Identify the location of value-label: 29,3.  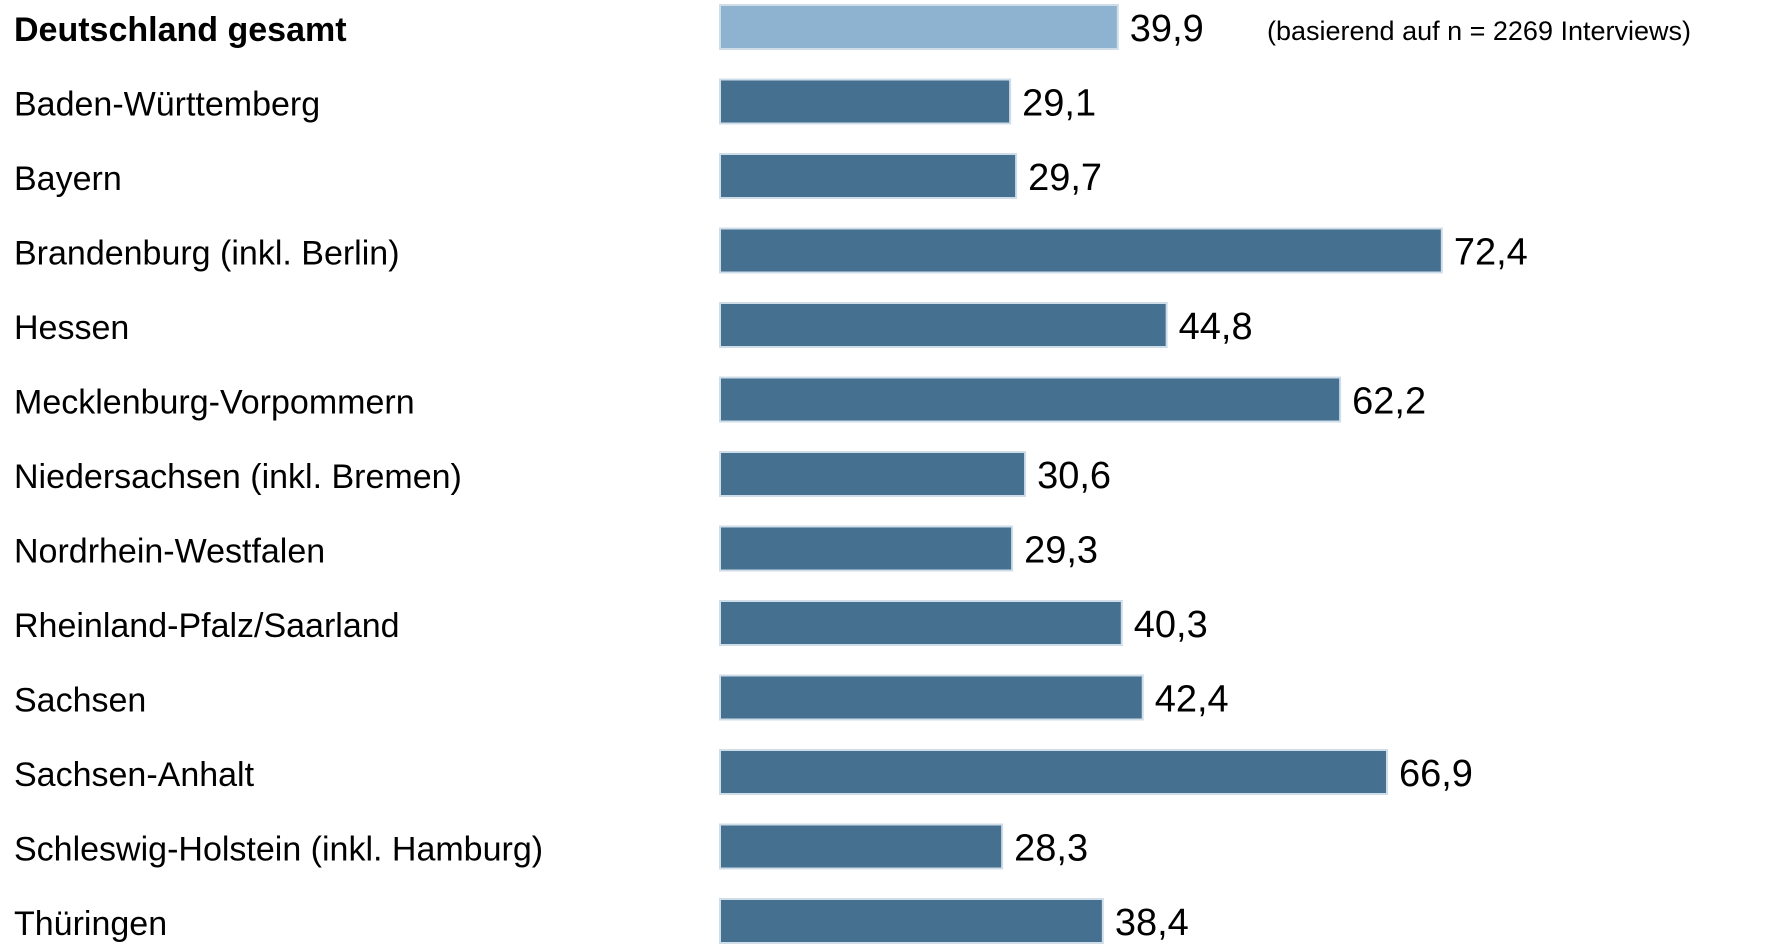
(1061, 551).